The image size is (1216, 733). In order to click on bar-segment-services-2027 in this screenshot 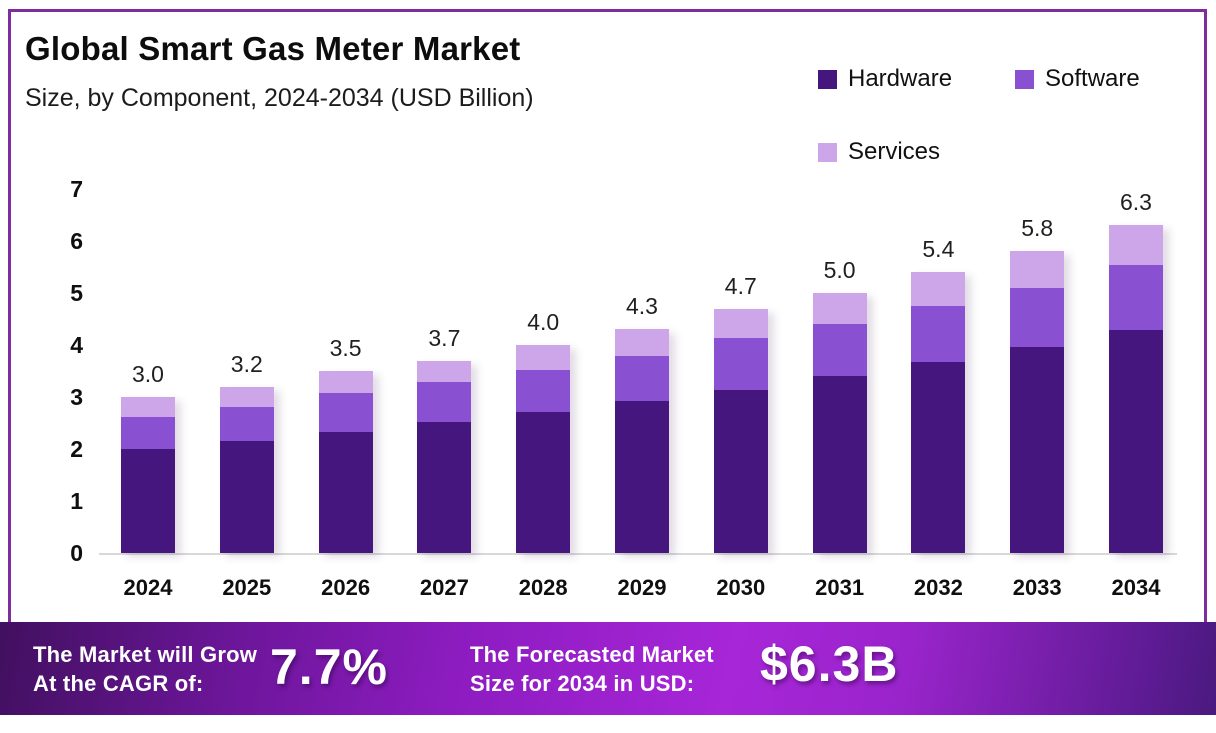, I will do `click(444, 371)`.